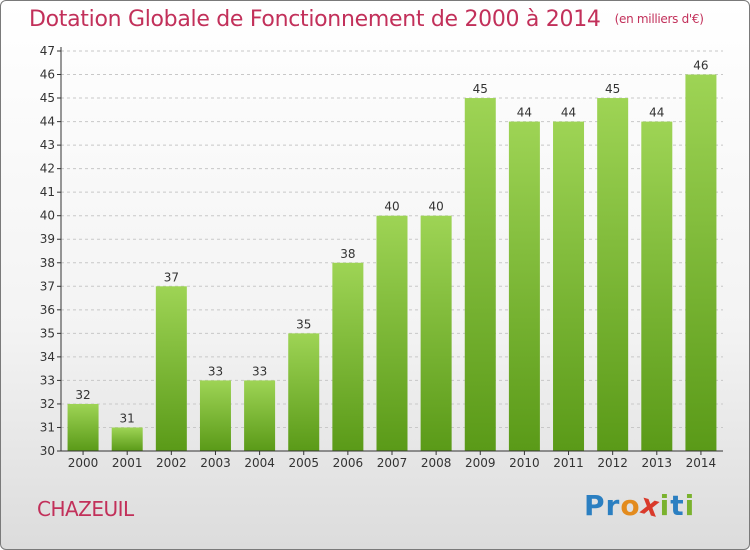 This screenshot has width=750, height=550. Describe the element at coordinates (127, 463) in the screenshot. I see `x-tick-label: 2001` at that location.